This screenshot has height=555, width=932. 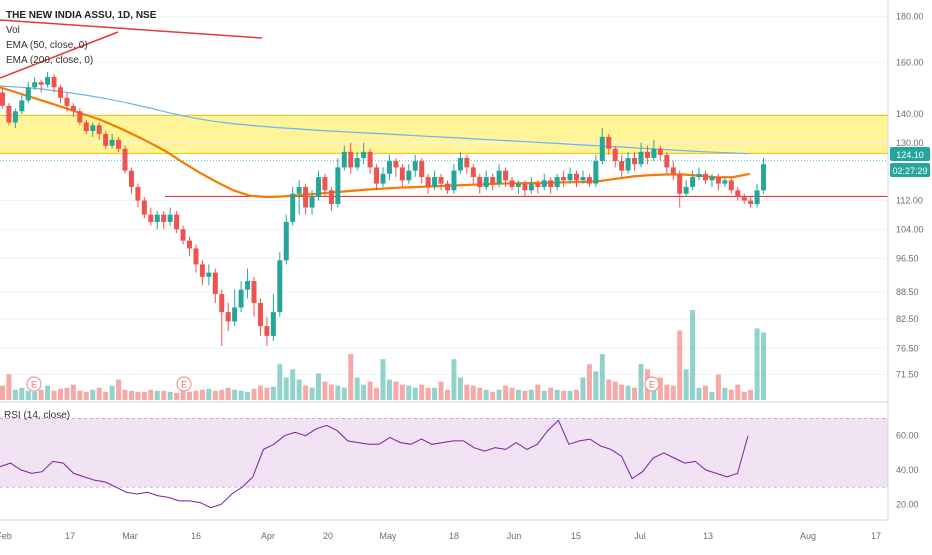 I want to click on time-tick-label: Apr, so click(x=268, y=536).